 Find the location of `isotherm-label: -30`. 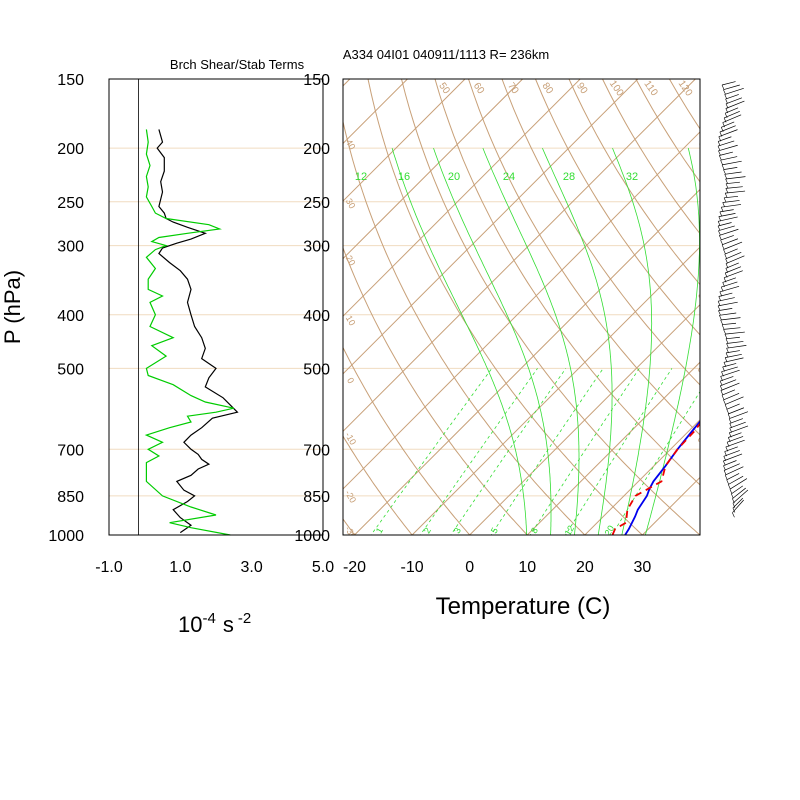

isotherm-label: -30 is located at coordinates (350, 532).